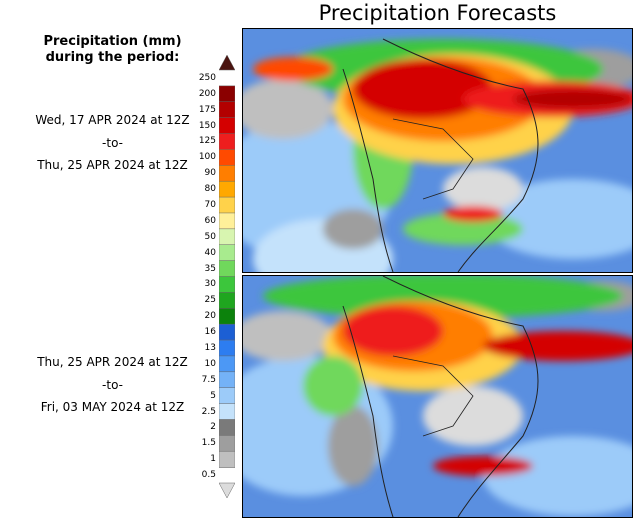 The image size is (633, 518). Describe the element at coordinates (208, 411) in the screenshot. I see `colorbar-tick-2.5: 2.5` at that location.